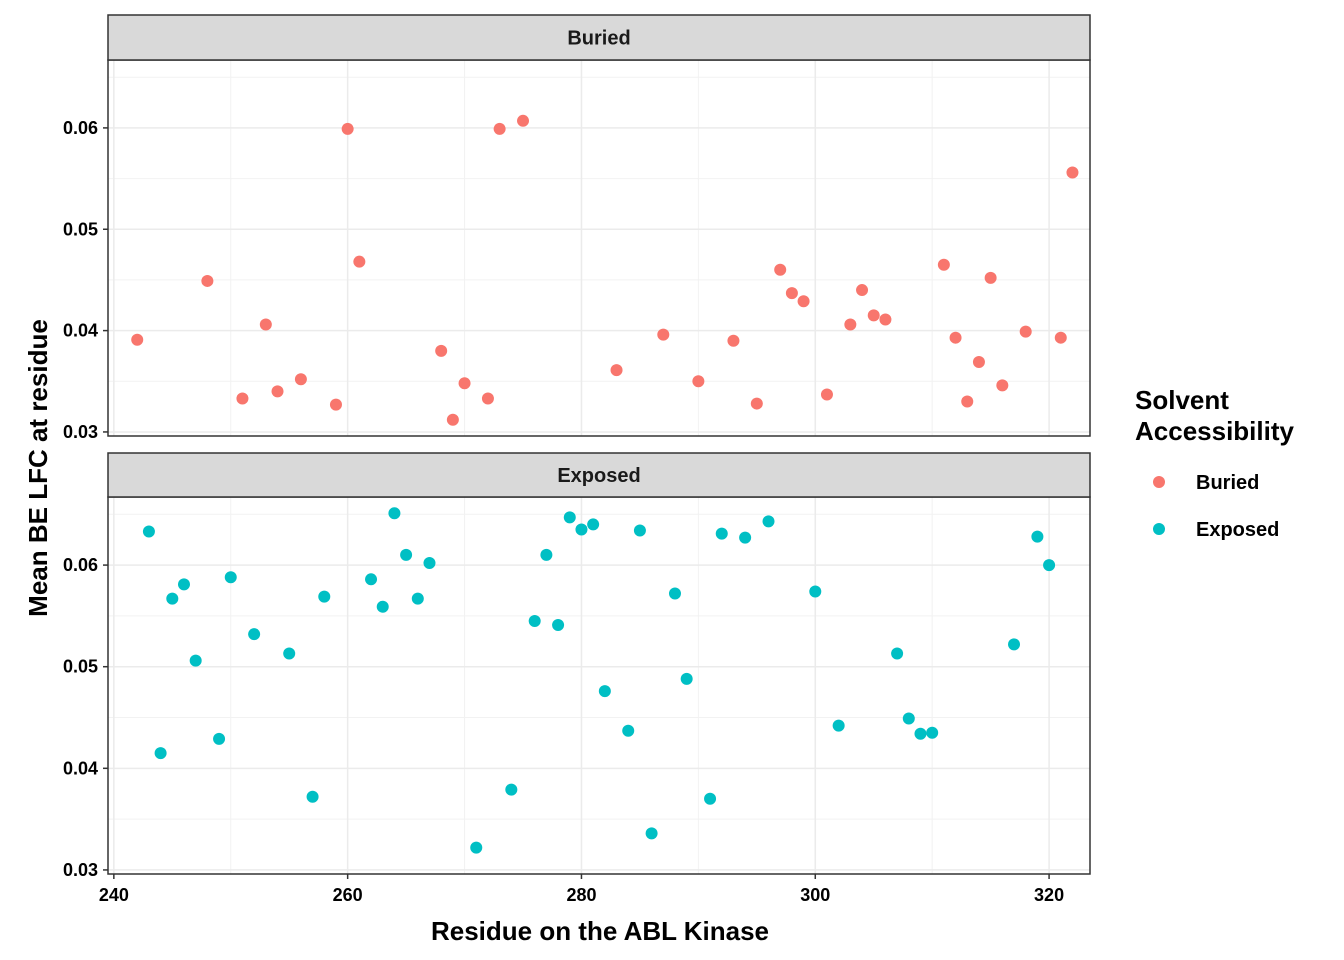 The image size is (1344, 960). Describe the element at coordinates (1227, 483) in the screenshot. I see `legend-label-buried: Buried` at that location.